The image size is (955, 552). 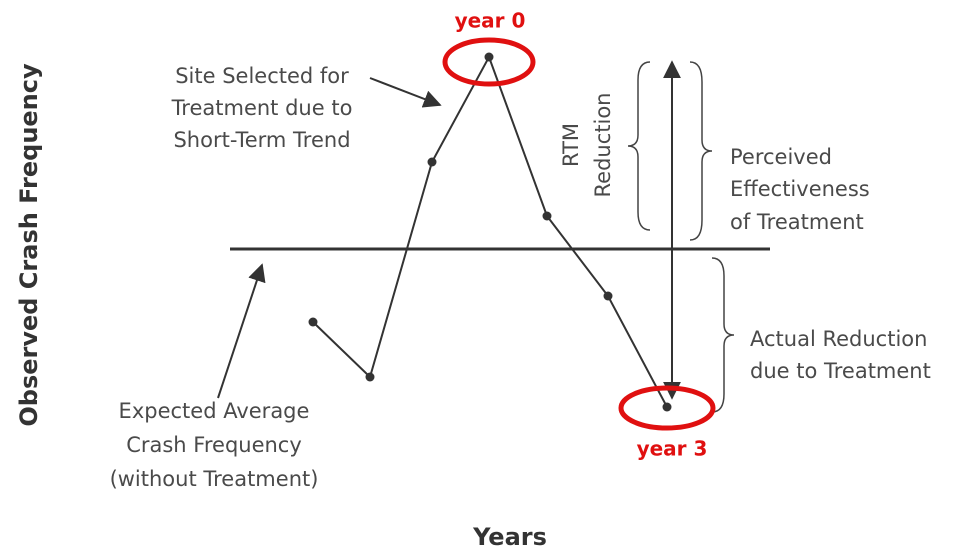 What do you see at coordinates (781, 157) in the screenshot?
I see `annotation: Perceived` at bounding box center [781, 157].